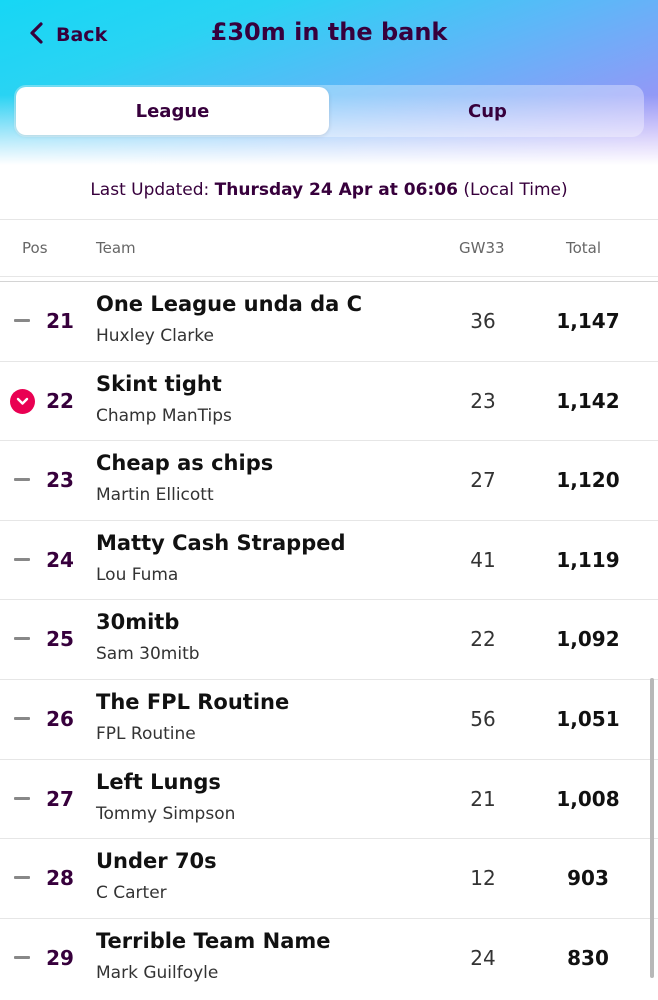 This screenshot has height=1000, width=658. What do you see at coordinates (158, 781) in the screenshot?
I see `team-name: Left Lungs` at bounding box center [158, 781].